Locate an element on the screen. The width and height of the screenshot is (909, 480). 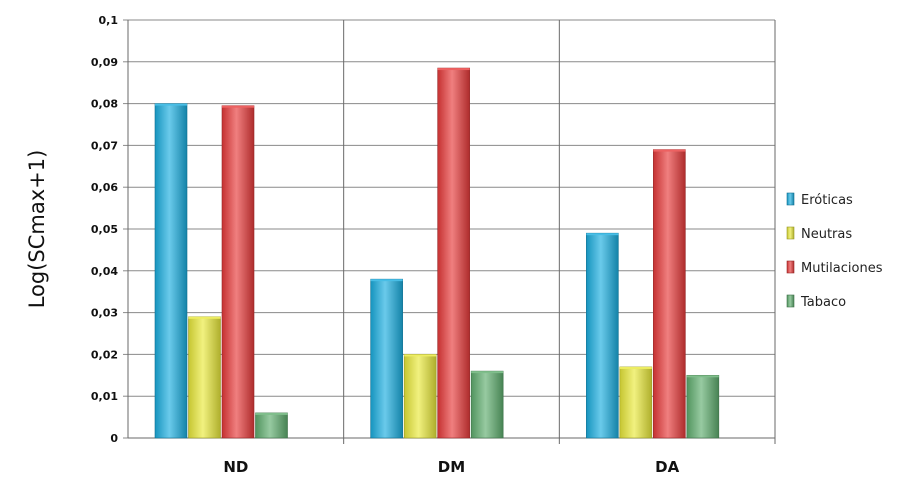
y-tick-label: 0 is located at coordinates (114, 438).